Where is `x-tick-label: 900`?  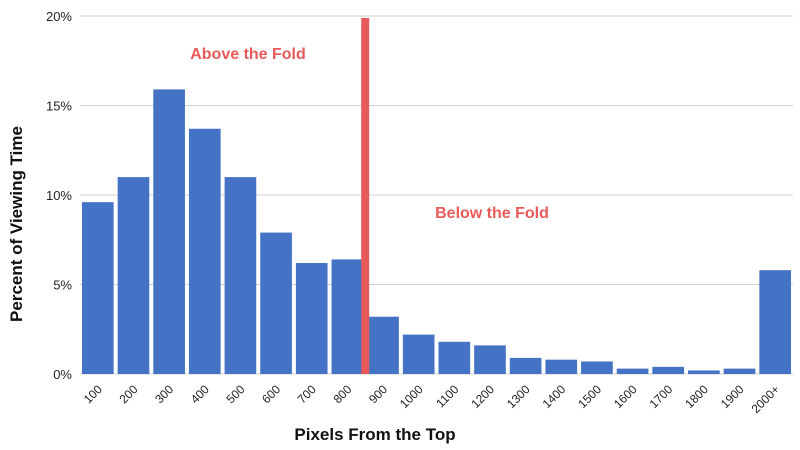 x-tick-label: 900 is located at coordinates (378, 394).